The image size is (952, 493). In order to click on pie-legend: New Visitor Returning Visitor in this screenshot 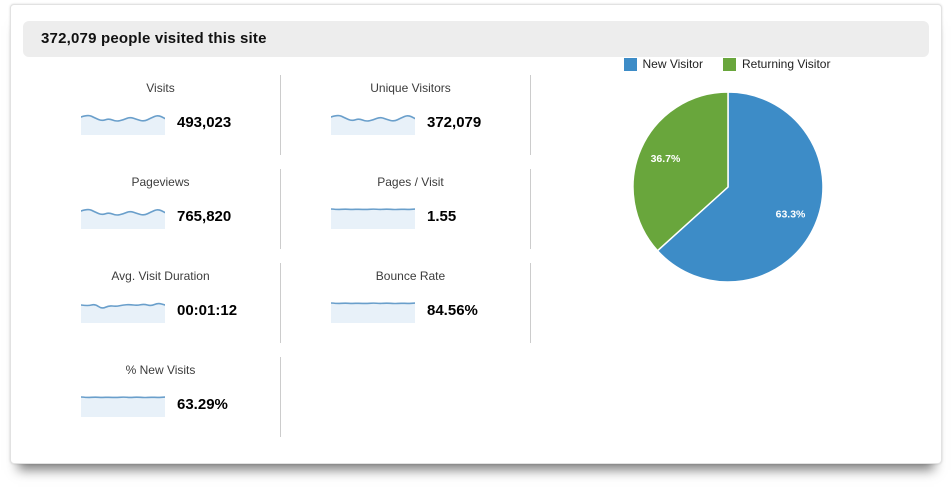, I will do `click(741, 64)`.